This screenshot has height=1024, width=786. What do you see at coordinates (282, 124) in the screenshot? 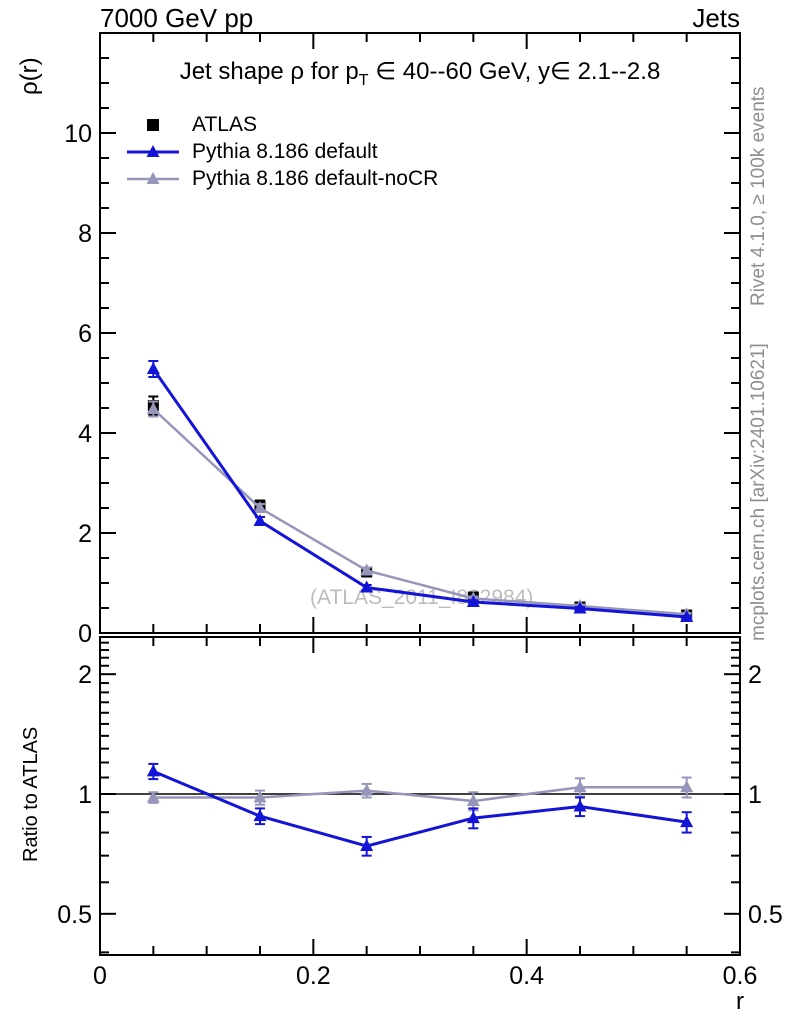
I see `legend-item-atlas: ATLAS` at bounding box center [282, 124].